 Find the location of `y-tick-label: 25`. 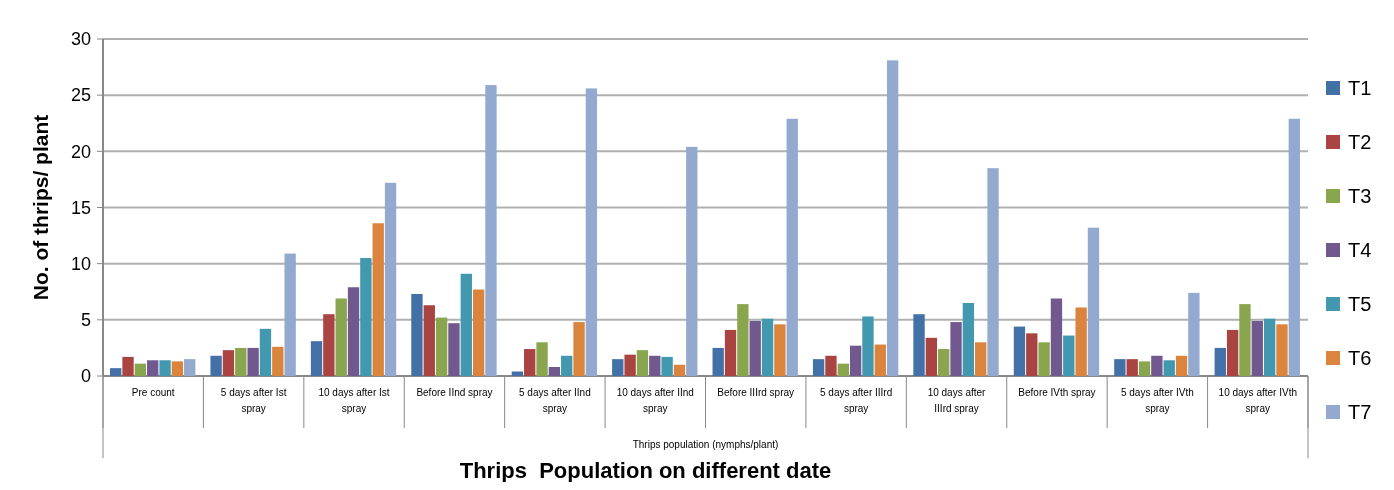

y-tick-label: 25 is located at coordinates (80, 95).